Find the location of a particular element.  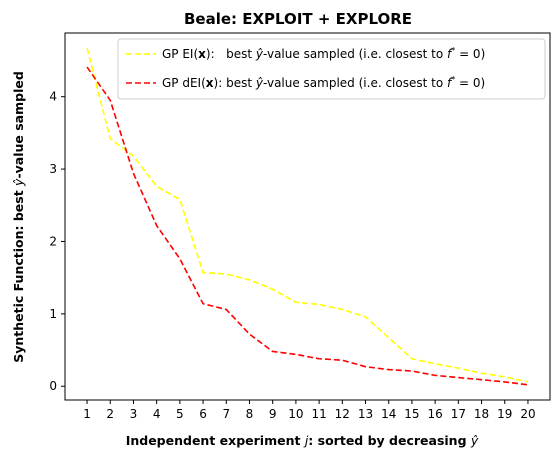

x-tick-label: 5 is located at coordinates (180, 414).